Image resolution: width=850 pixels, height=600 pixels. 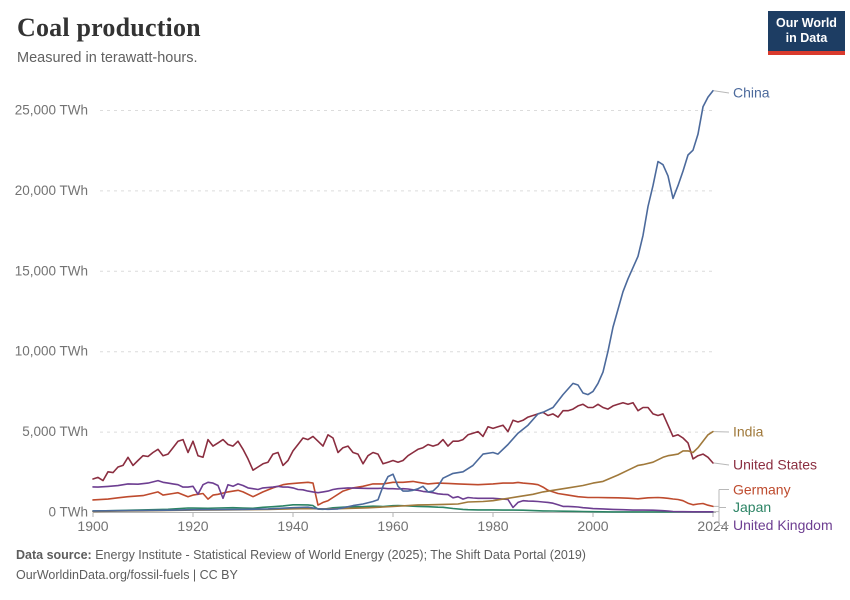 What do you see at coordinates (51, 190) in the screenshot?
I see `y-axis-tick-label: 20,000 TWh` at bounding box center [51, 190].